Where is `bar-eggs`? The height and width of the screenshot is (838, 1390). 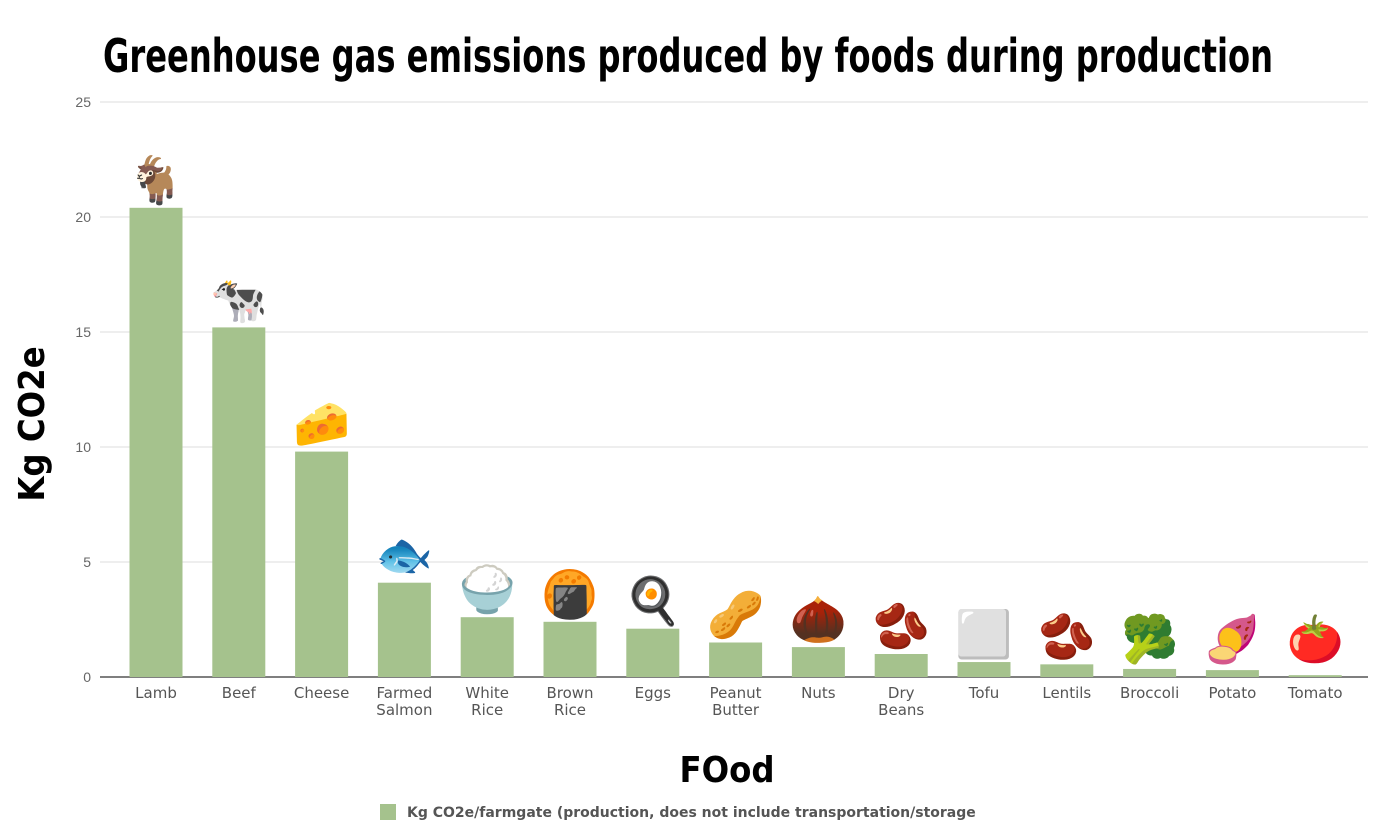 bar-eggs is located at coordinates (653, 652).